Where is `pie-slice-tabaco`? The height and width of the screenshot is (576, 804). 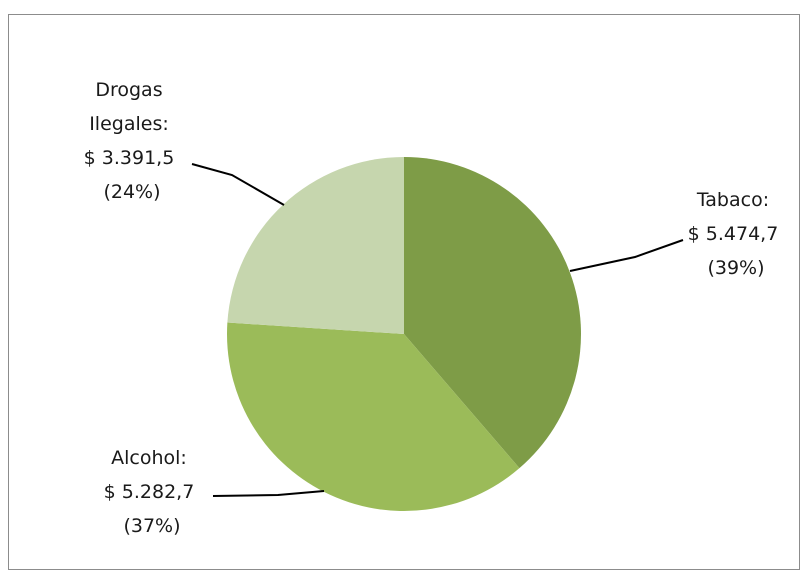 pie-slice-tabaco is located at coordinates (492, 313).